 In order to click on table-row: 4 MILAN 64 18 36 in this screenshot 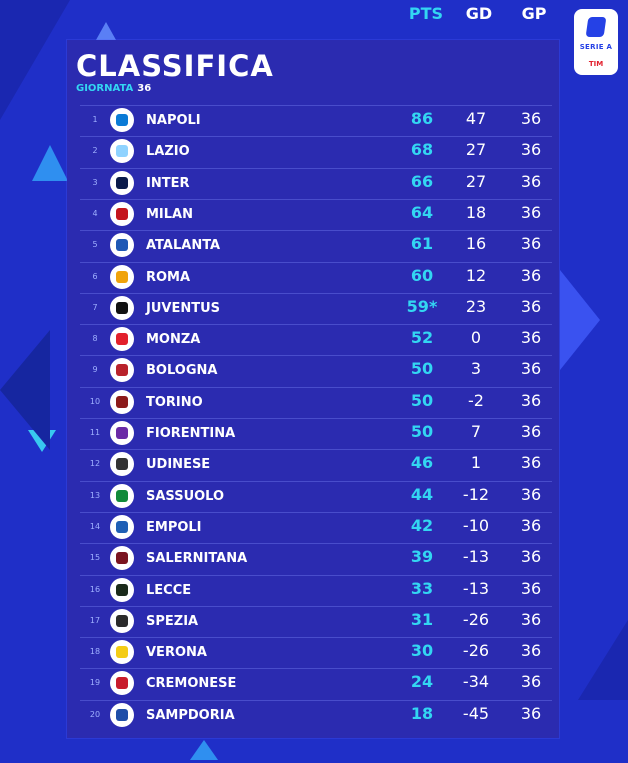, I will do `click(316, 214)`.